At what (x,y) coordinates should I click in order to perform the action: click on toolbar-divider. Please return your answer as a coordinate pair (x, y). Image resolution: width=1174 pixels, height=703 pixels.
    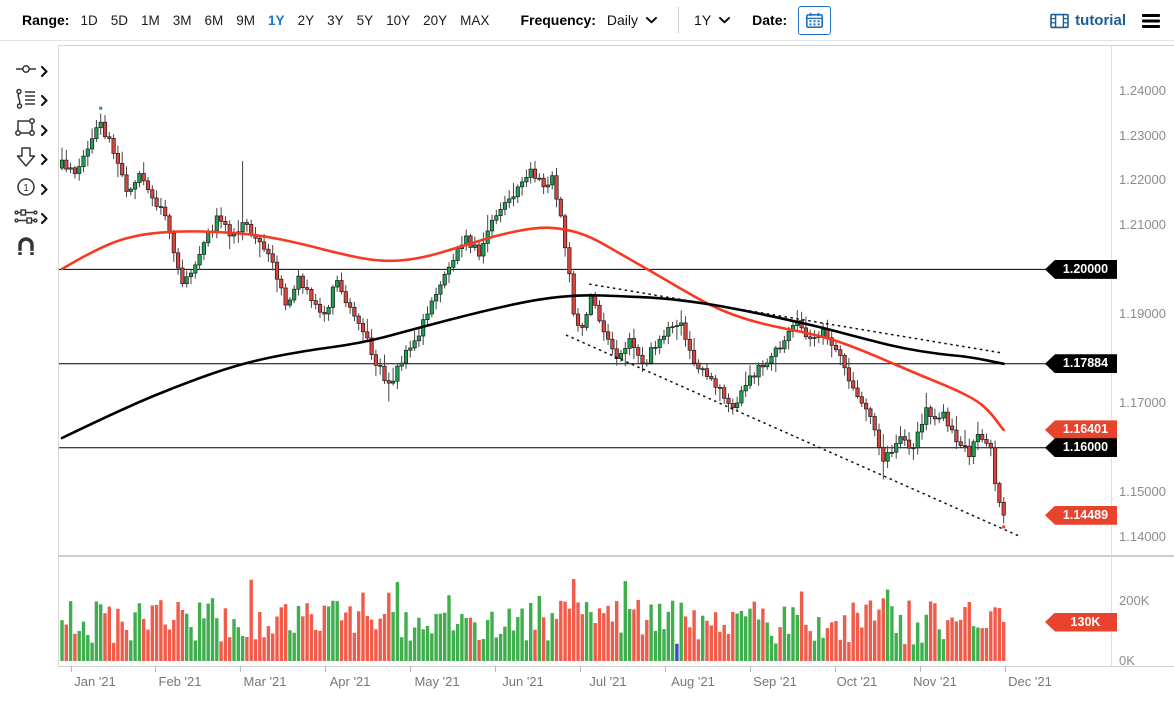
    Looking at the image, I should click on (679, 20).